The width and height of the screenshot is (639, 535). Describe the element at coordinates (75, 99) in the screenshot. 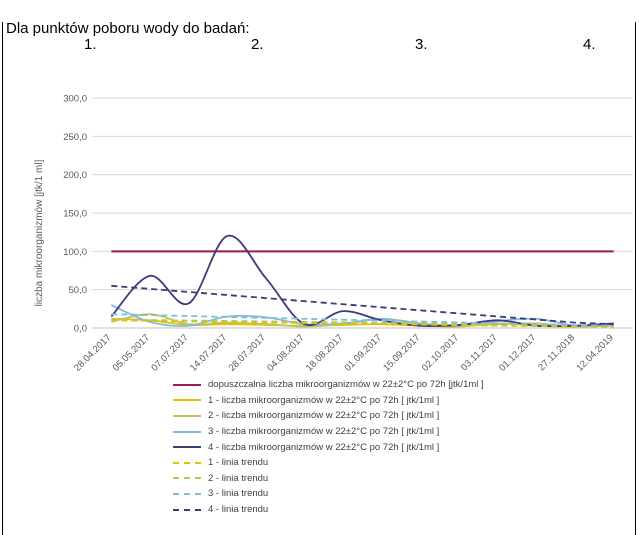

I see `y-tick-label: 300,0` at that location.